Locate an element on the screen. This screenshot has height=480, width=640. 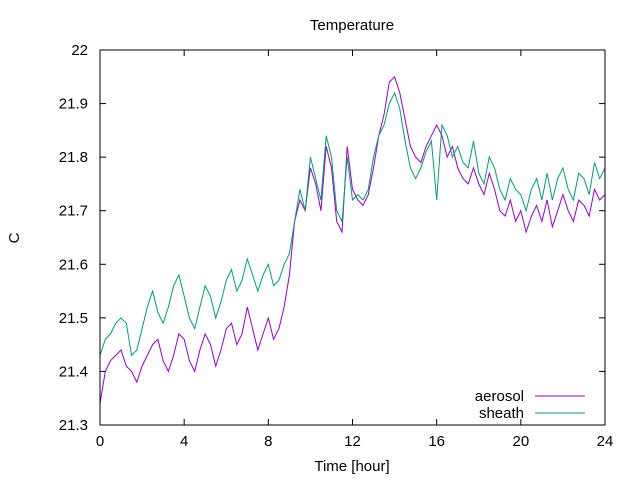
y-tick-label: 21.7 is located at coordinates (73, 211).